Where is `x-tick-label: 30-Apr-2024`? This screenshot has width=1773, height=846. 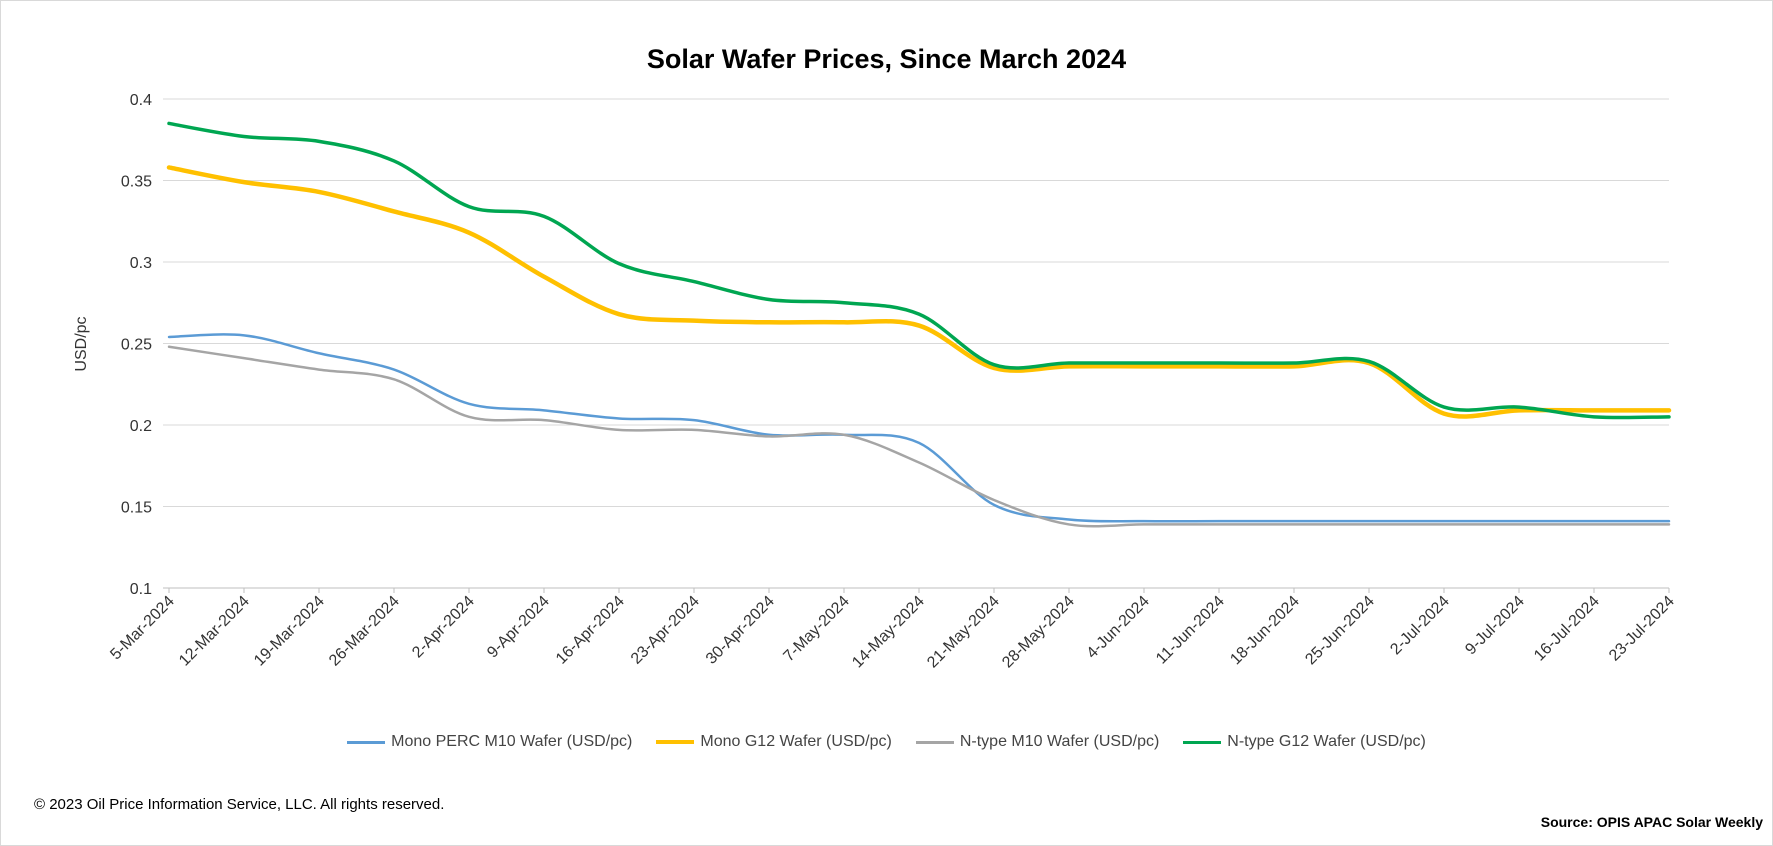 x-tick-label: 30-Apr-2024 is located at coordinates (740, 630).